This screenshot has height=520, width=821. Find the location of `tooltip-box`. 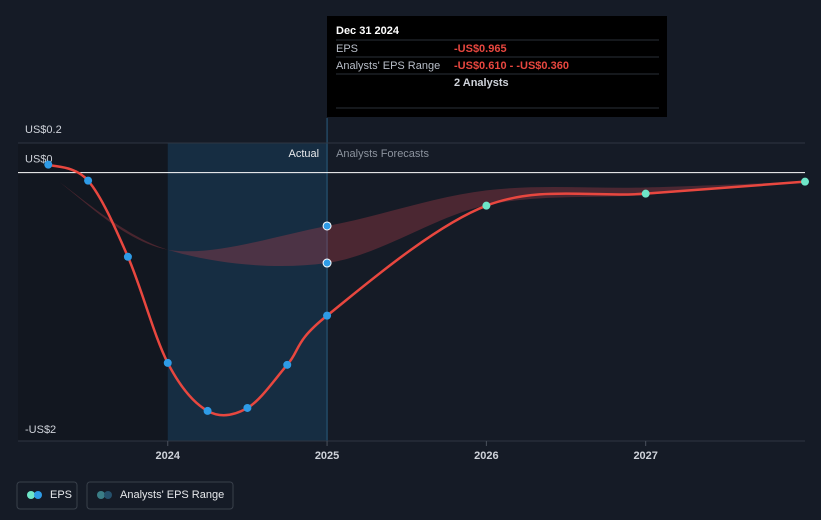

tooltip-box is located at coordinates (497, 66).